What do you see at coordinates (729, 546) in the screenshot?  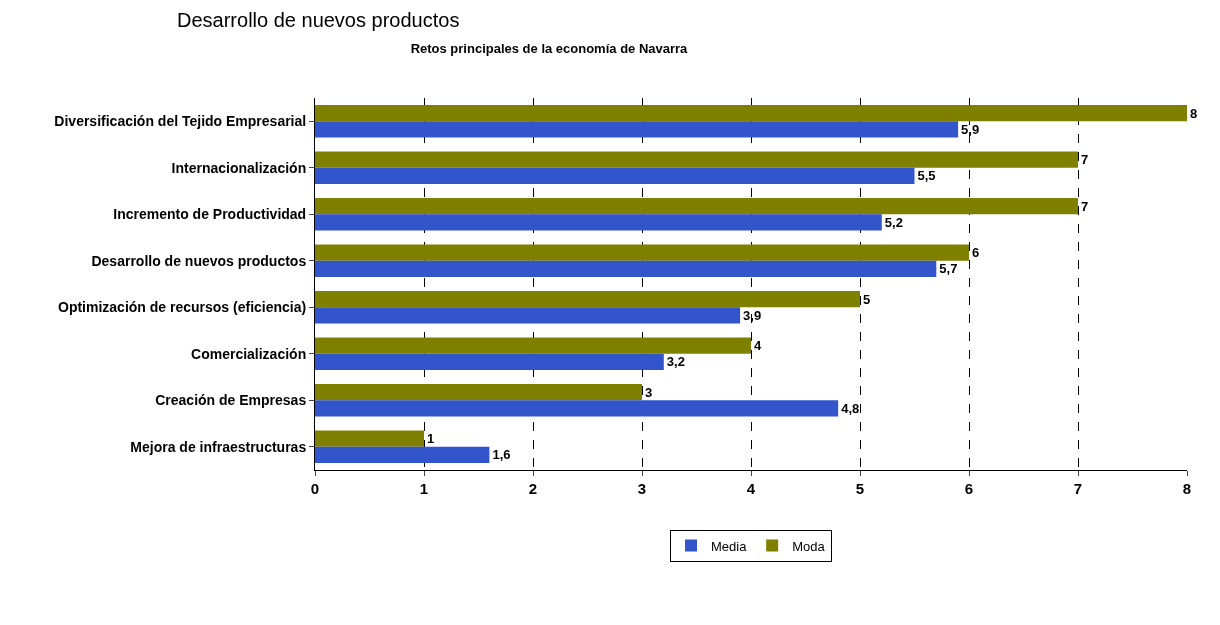 I see `legend-label: Media` at bounding box center [729, 546].